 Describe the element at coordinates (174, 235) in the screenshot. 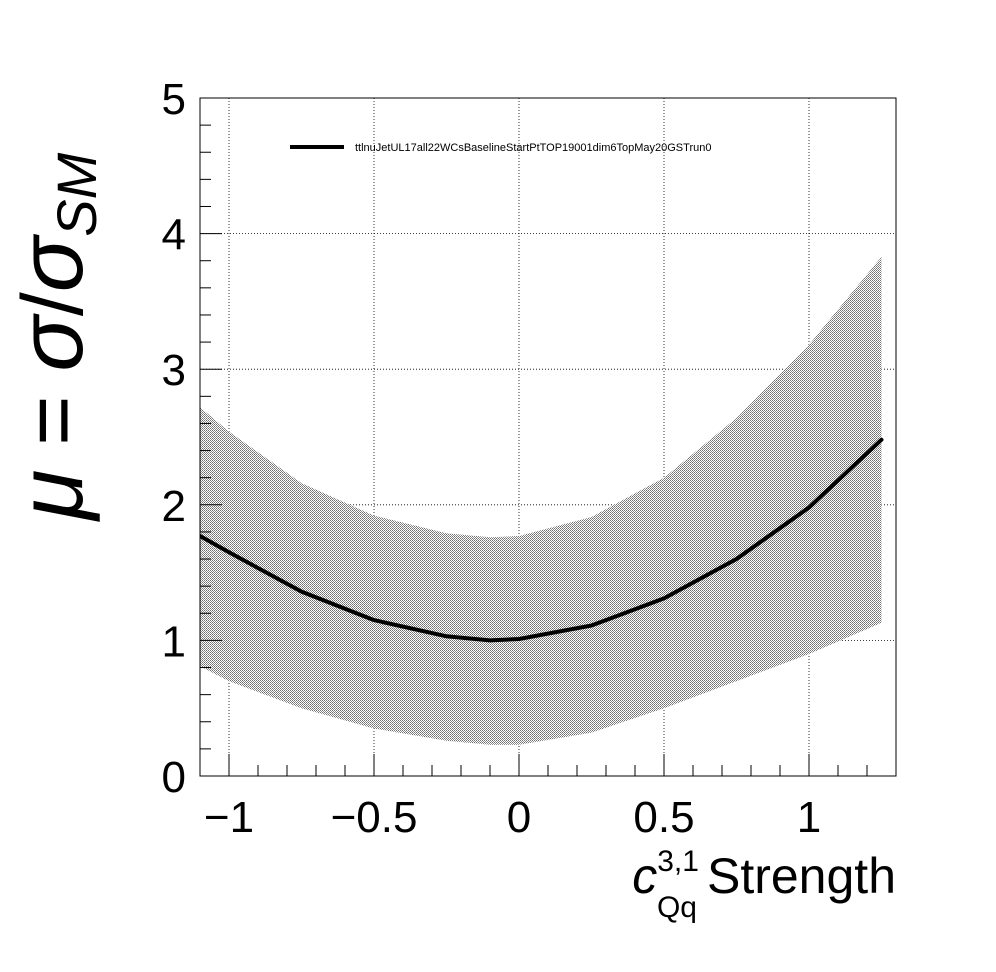

I see `y-tick-label: 4` at that location.